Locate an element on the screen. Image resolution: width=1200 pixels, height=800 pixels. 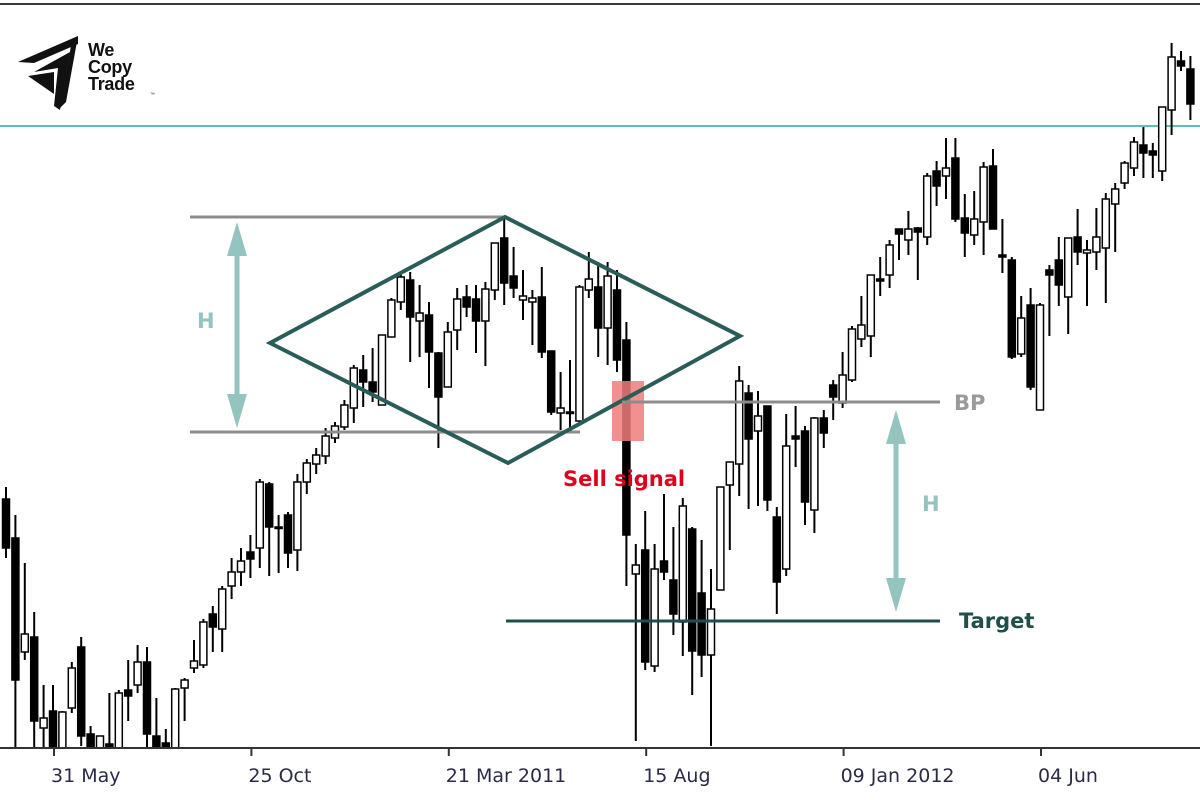
target-label: Target is located at coordinates (996, 621).